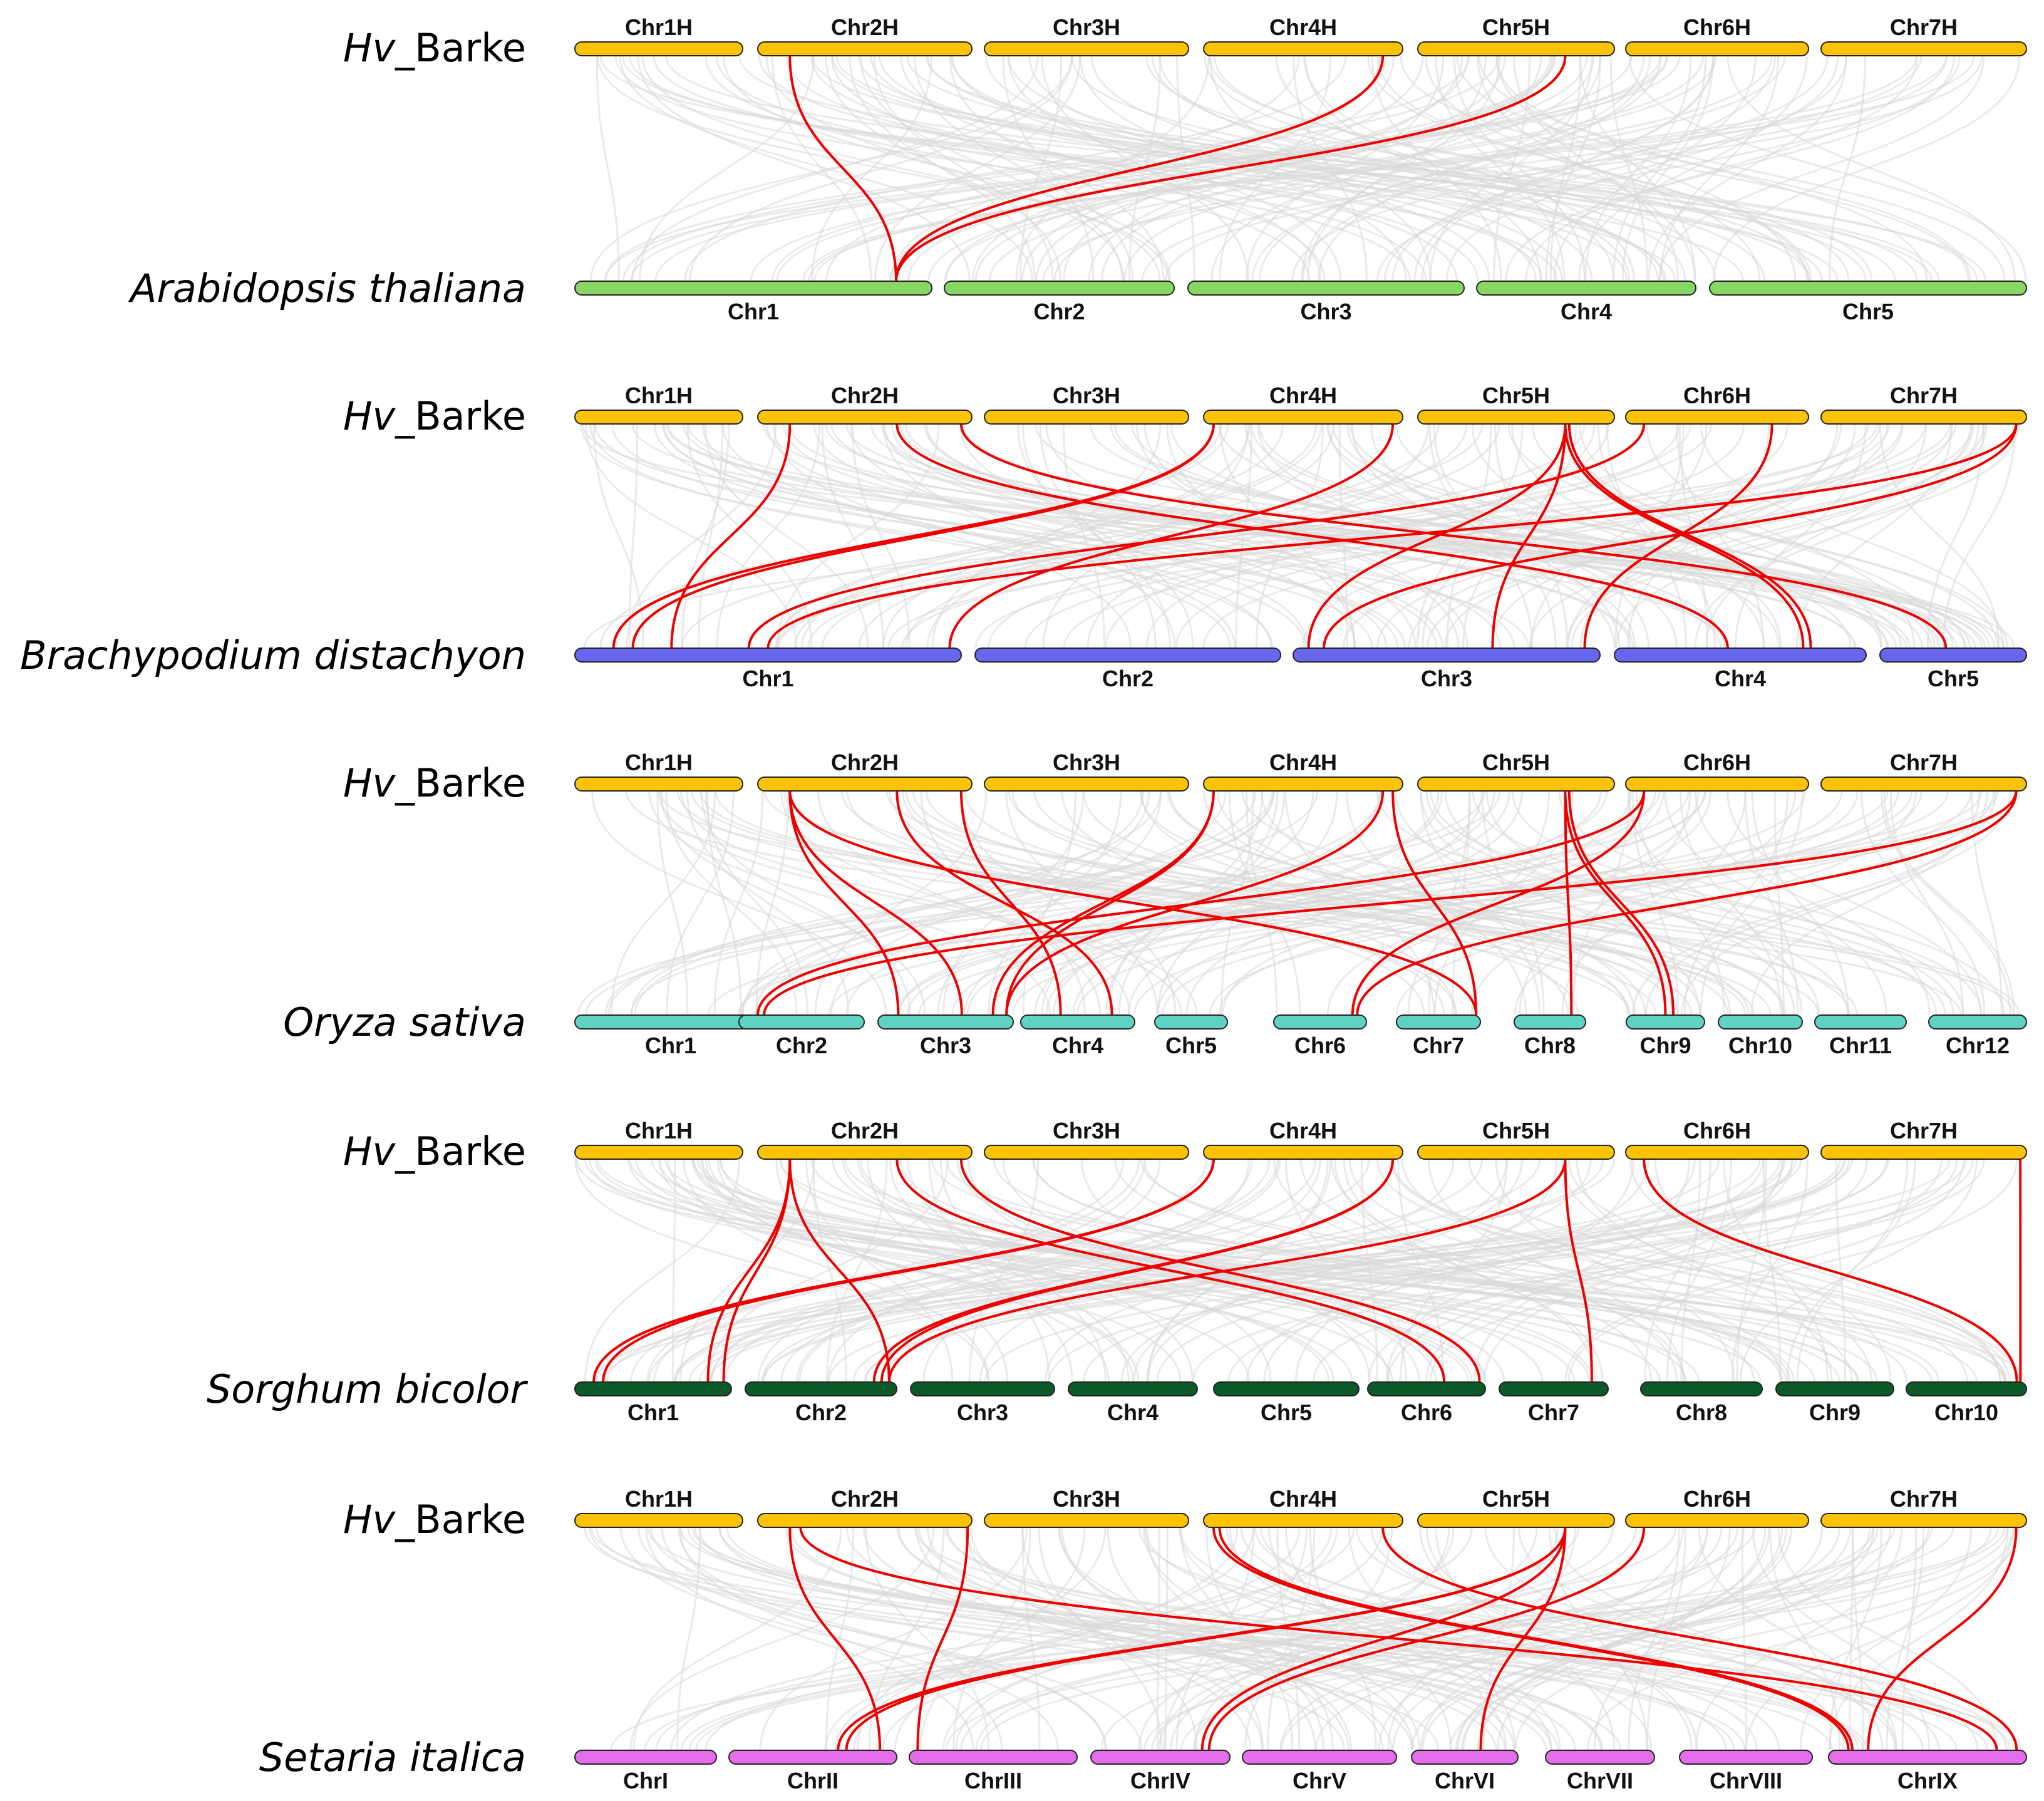 The image size is (2044, 1801). Describe the element at coordinates (1059, 311) in the screenshot. I see `target-chromosome-label: Chr2` at that location.